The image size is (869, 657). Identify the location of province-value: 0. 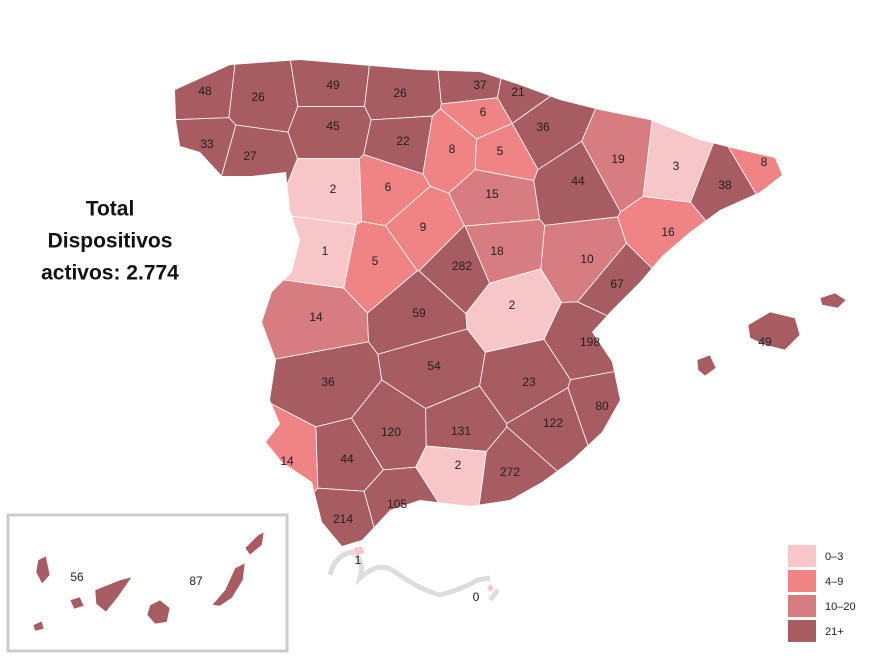
(476, 597).